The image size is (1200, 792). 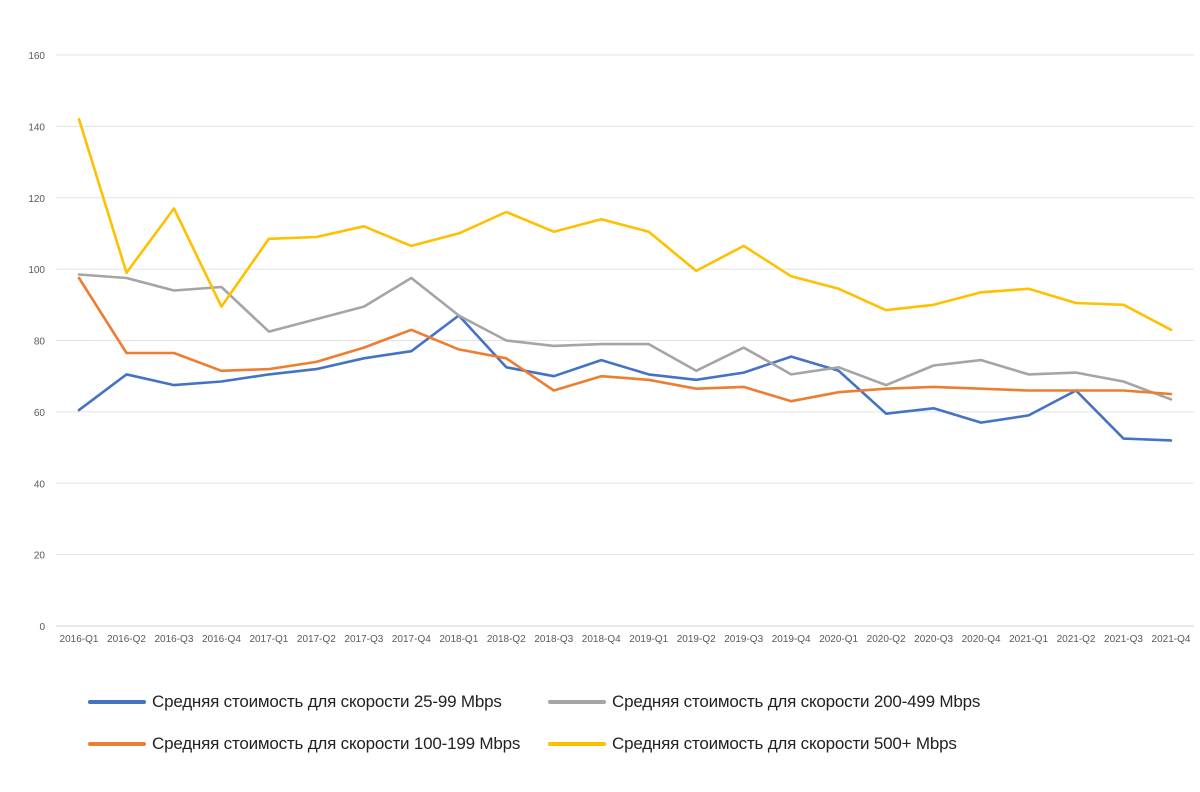 What do you see at coordinates (316, 639) in the screenshot?
I see `x-tick-label: 2017-Q2` at bounding box center [316, 639].